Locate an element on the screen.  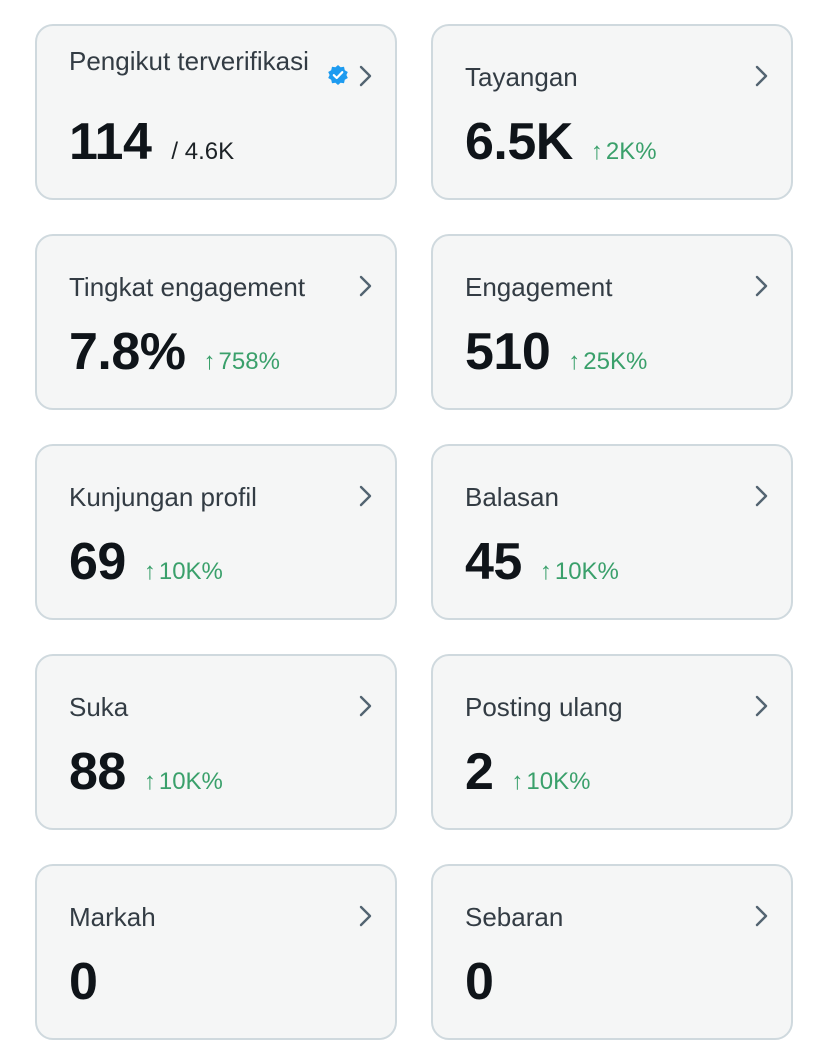
card-value-row: 114 / 4.6K is located at coordinates (151, 142).